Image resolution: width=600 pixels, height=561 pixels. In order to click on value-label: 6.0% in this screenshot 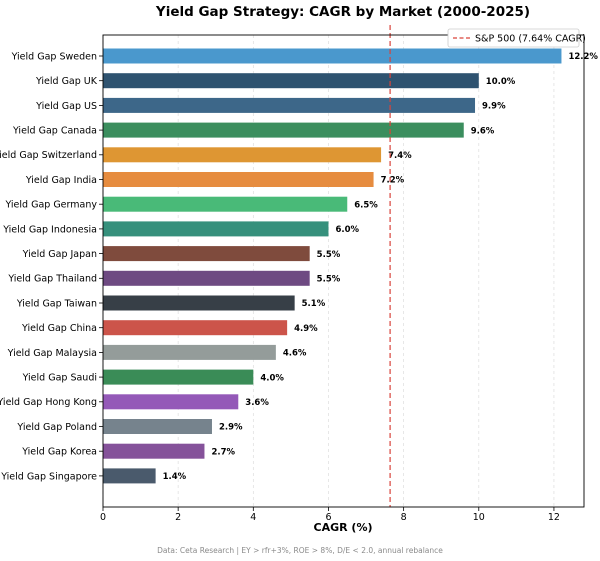, I will do `click(347, 230)`.